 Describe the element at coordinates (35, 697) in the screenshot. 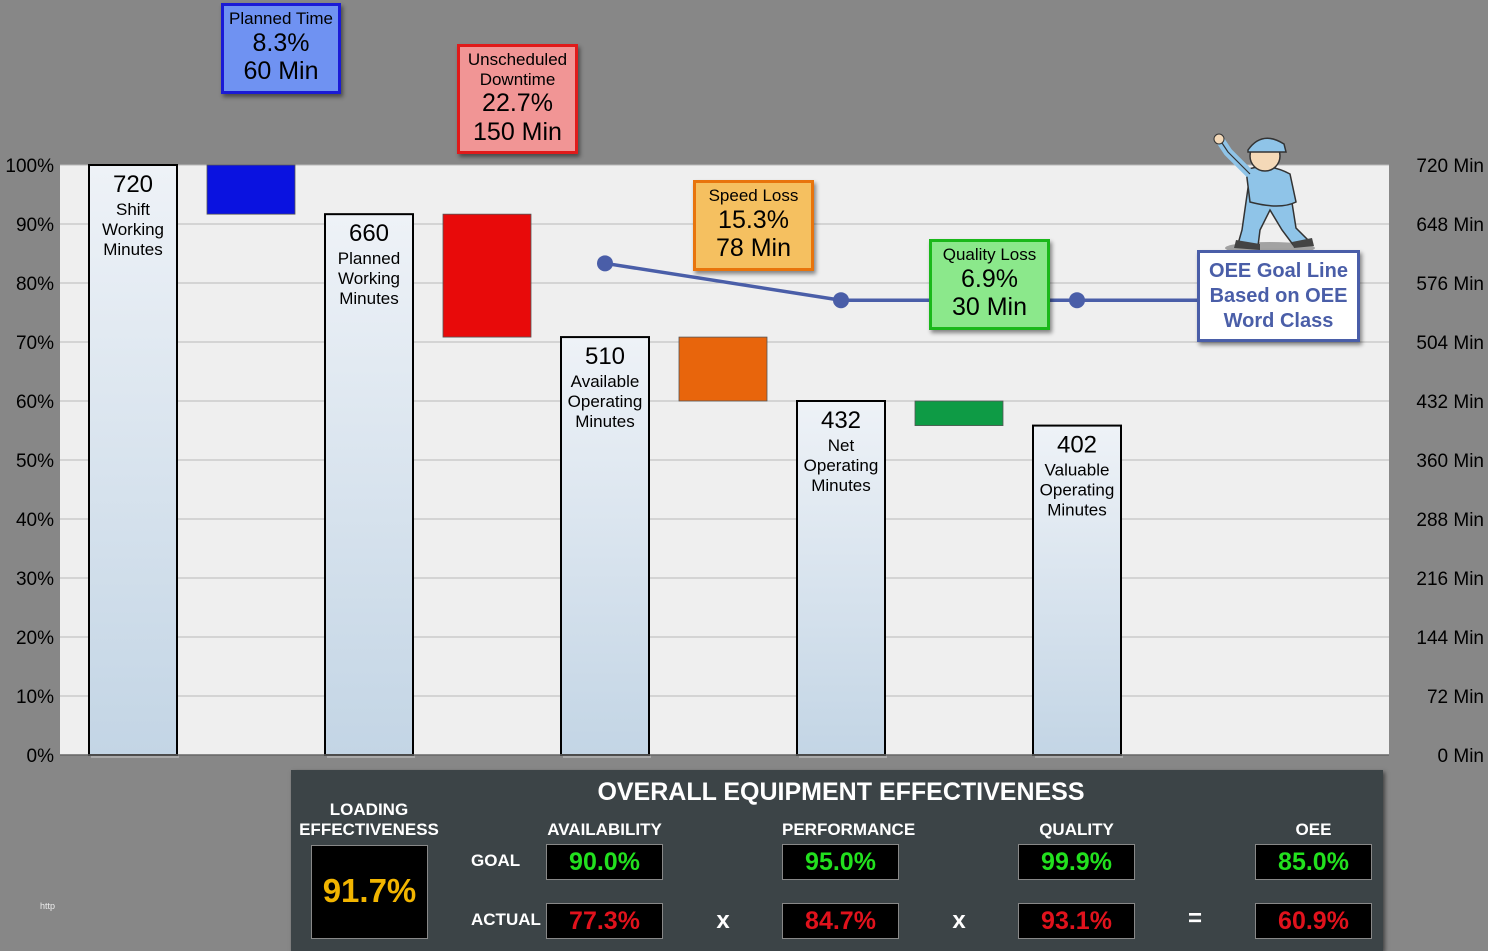

I see `left-axis-tick-label: 10%` at that location.